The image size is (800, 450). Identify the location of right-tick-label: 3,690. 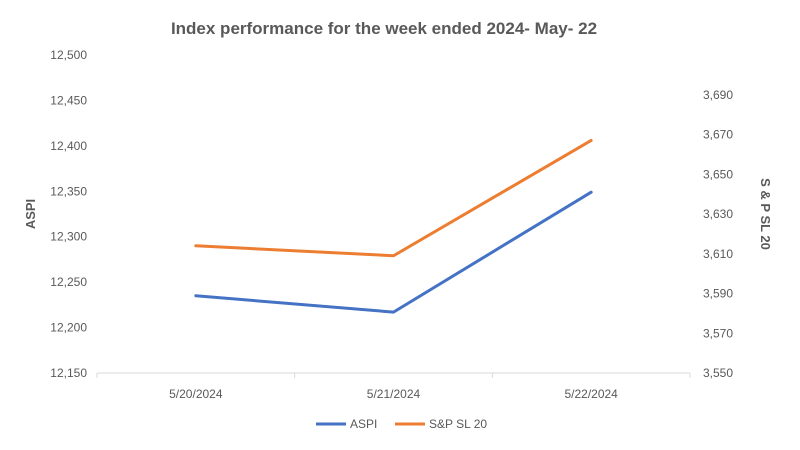
(718, 95).